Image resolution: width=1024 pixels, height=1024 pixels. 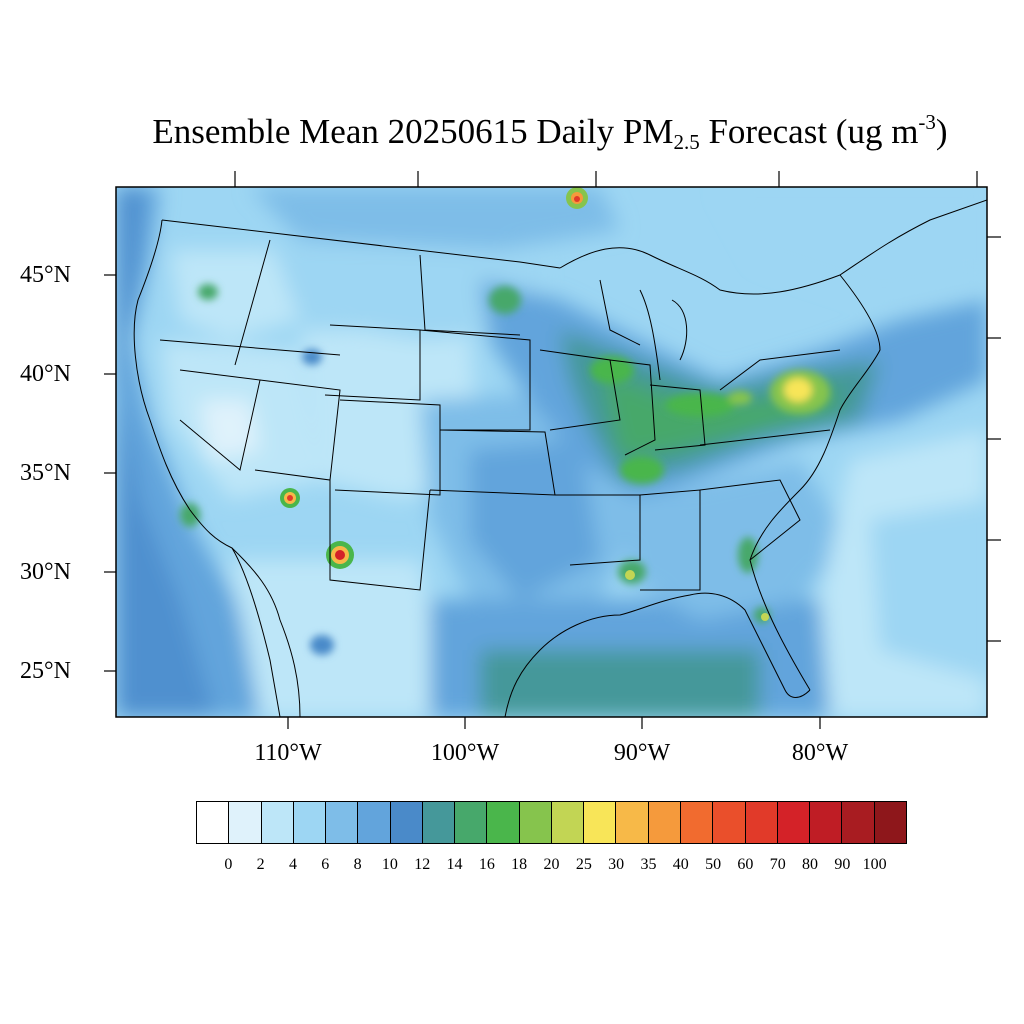 I want to click on colorbar-label-12: 30, so click(x=616, y=864).